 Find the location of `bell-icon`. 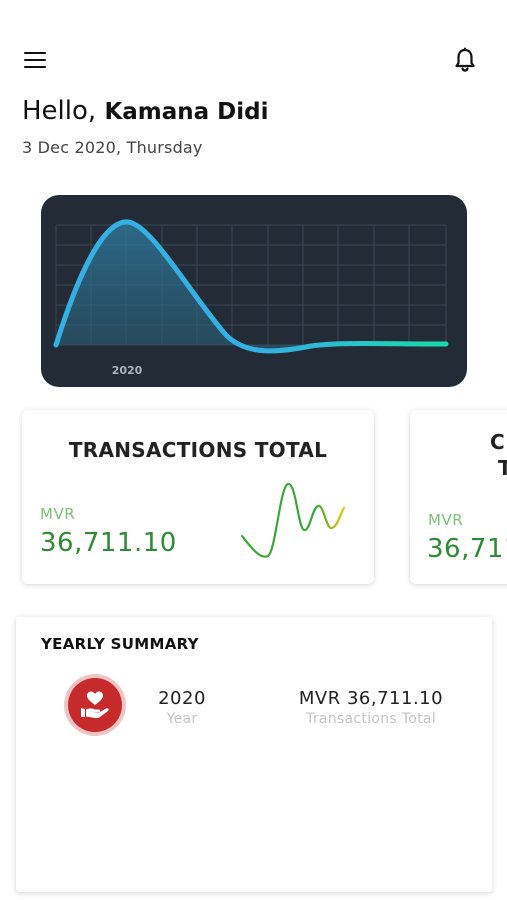

bell-icon is located at coordinates (465, 59).